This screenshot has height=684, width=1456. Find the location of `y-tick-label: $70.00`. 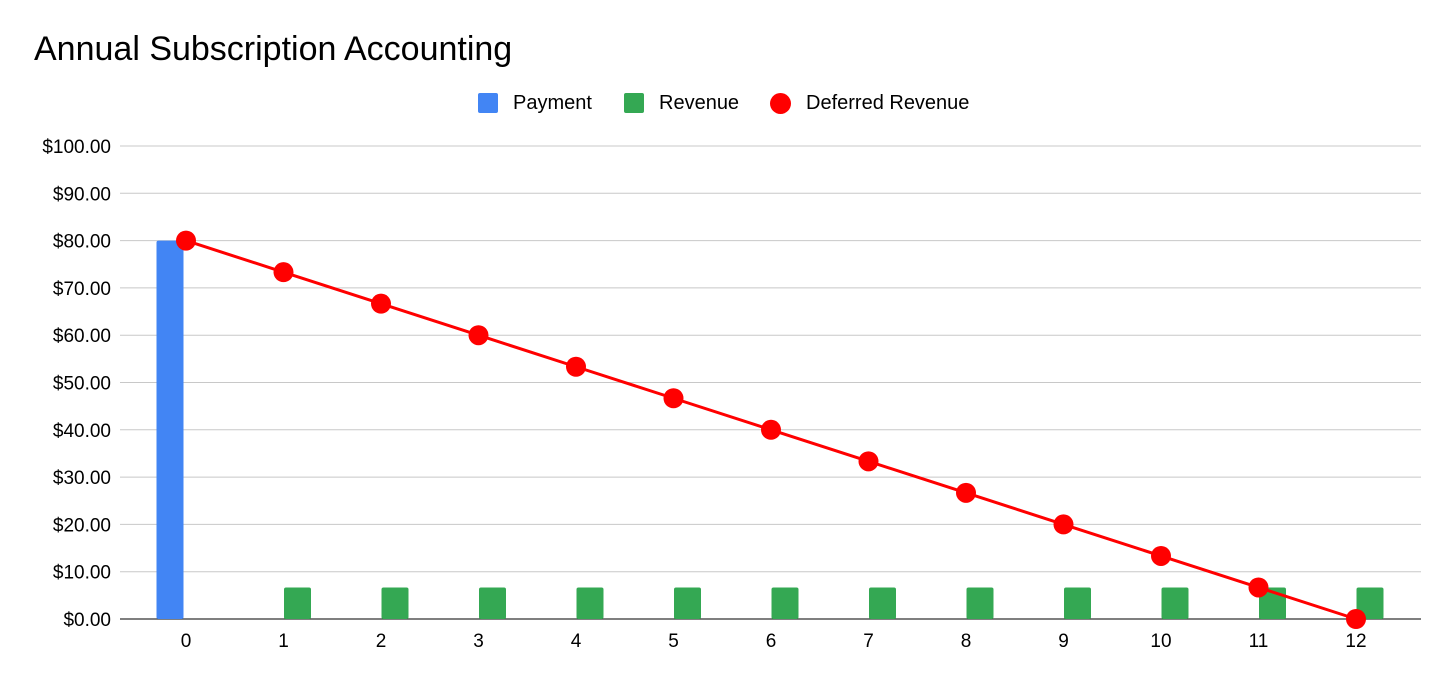

y-tick-label: $70.00 is located at coordinates (82, 289).